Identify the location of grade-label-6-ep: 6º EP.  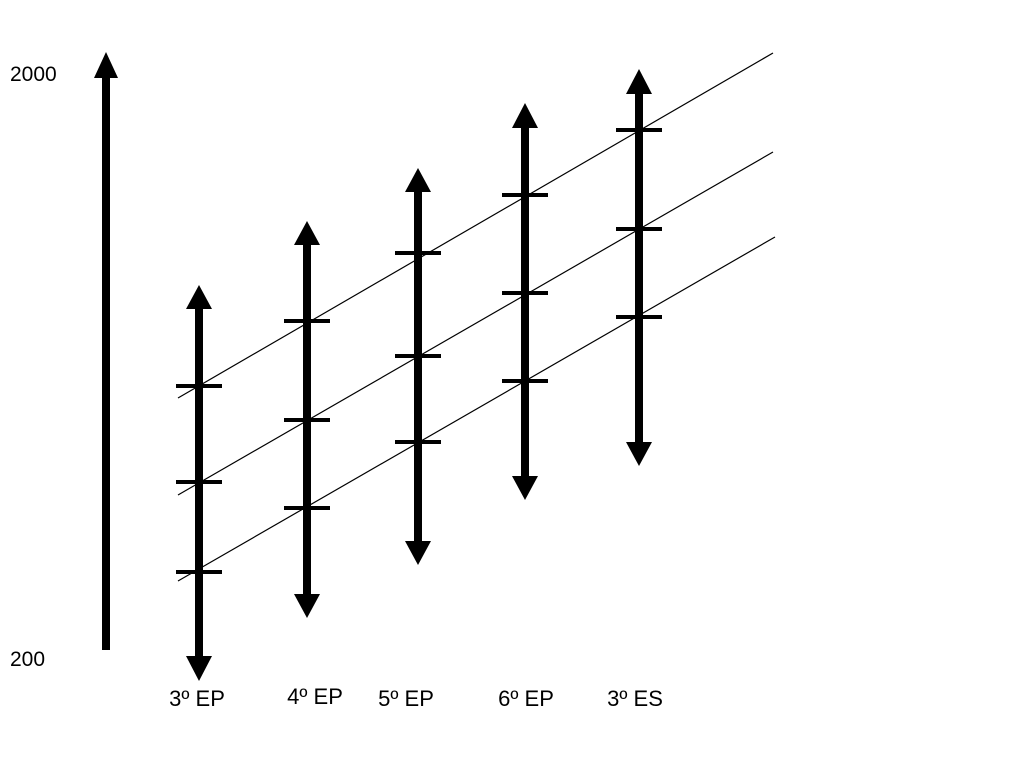
(526, 698).